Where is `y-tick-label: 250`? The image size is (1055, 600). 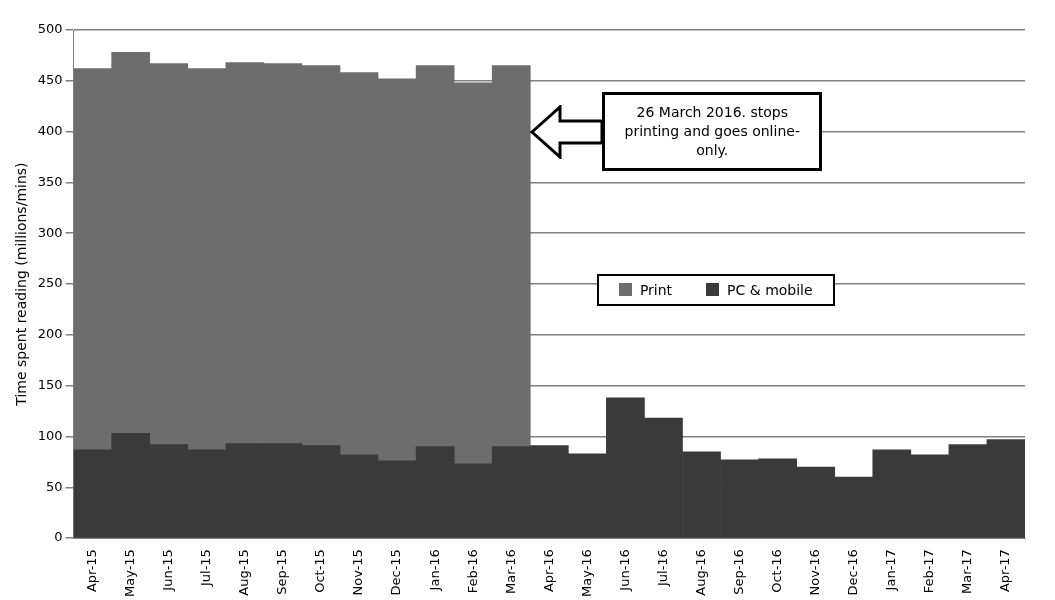 y-tick-label: 250 is located at coordinates (50, 283).